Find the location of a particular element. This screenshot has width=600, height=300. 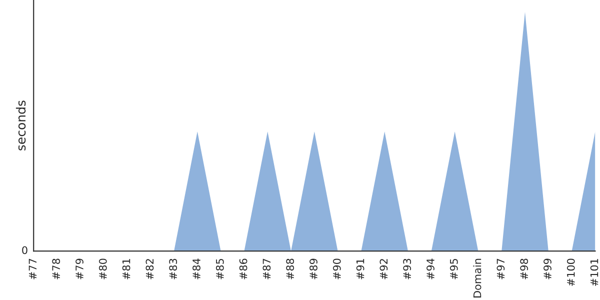

x-tick-label: #85 is located at coordinates (220, 269).